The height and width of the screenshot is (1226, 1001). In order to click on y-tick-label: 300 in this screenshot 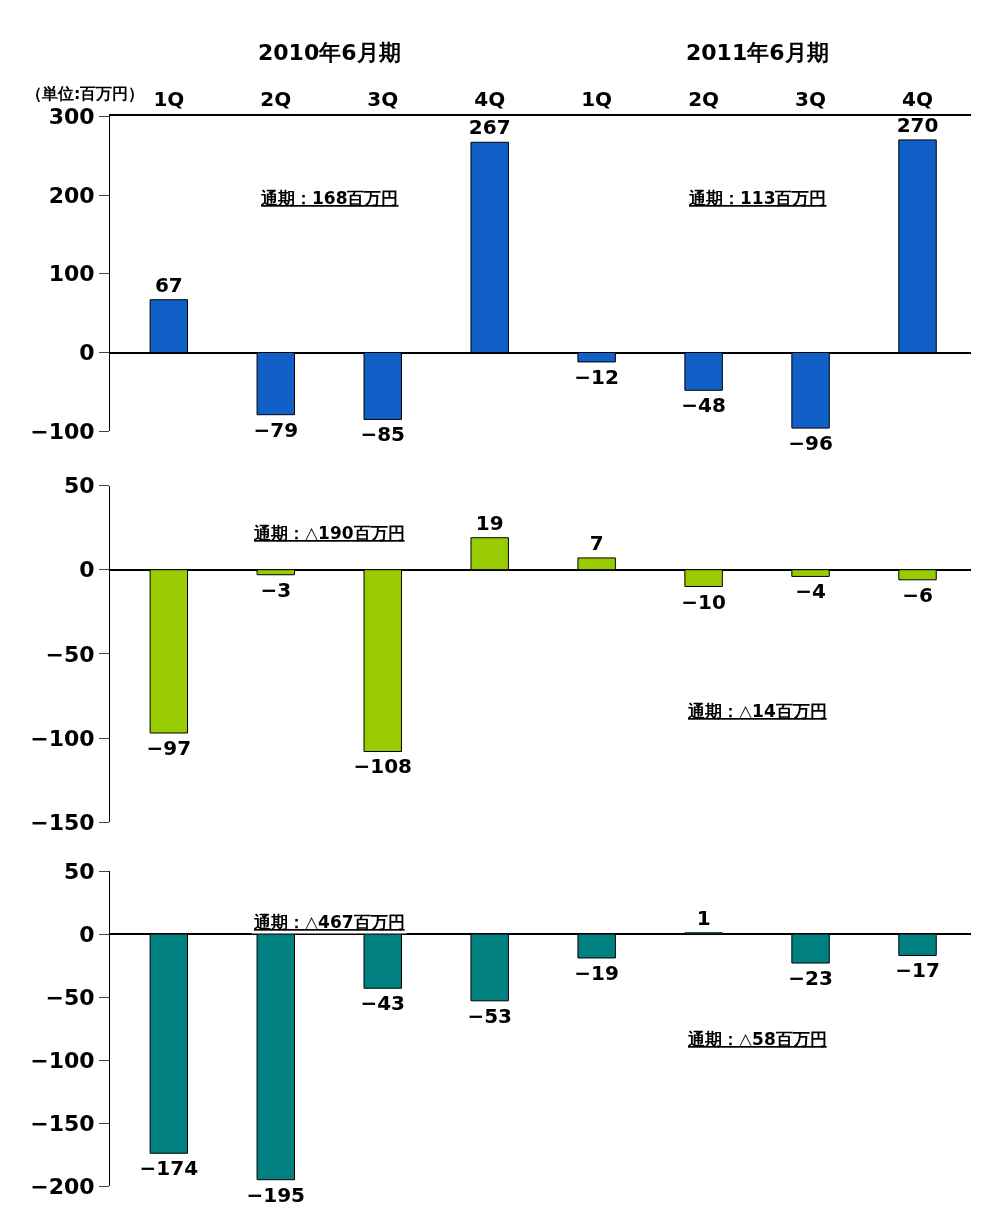, I will do `click(71, 116)`.